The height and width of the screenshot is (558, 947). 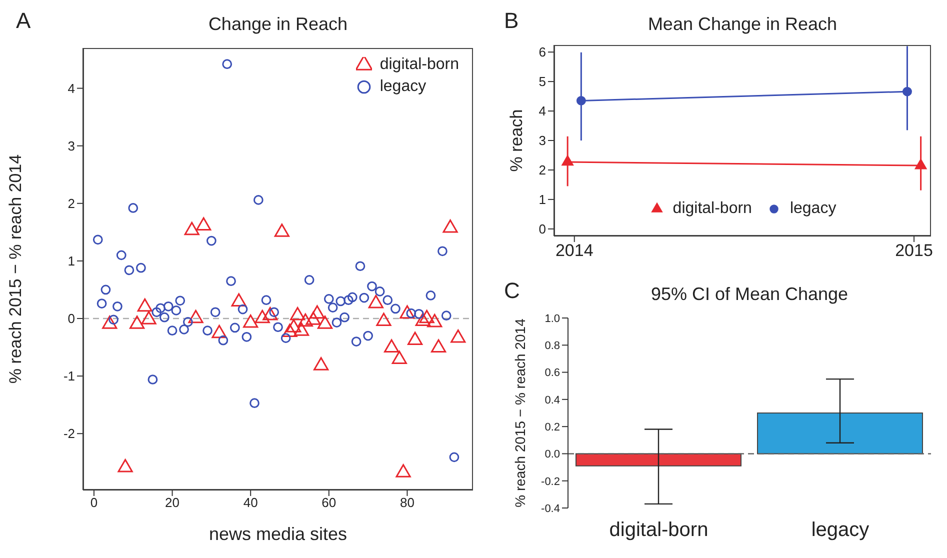 I want to click on chart-title: 95% CI of Mean Change, so click(x=750, y=294).